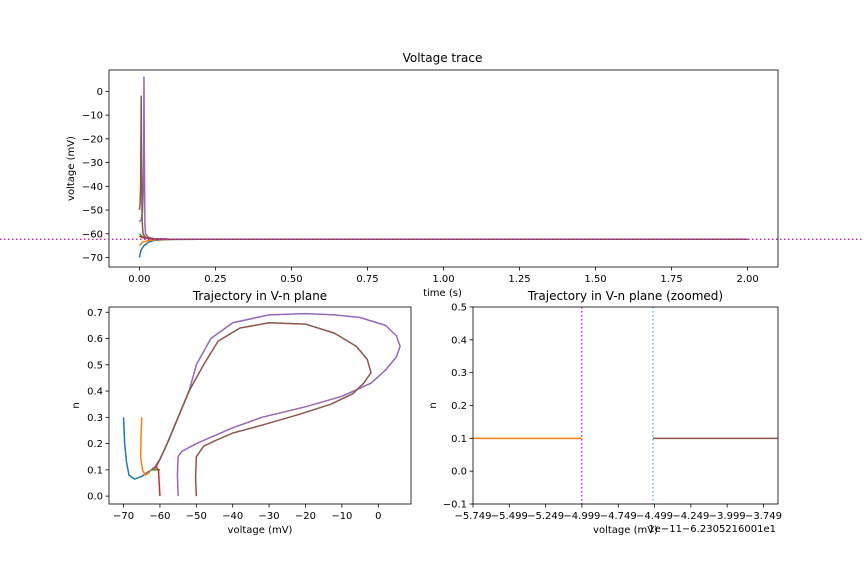 This screenshot has width=864, height=576. What do you see at coordinates (95, 444) in the screenshot?
I see `trajectory-ytick-label: 0.2` at bounding box center [95, 444].